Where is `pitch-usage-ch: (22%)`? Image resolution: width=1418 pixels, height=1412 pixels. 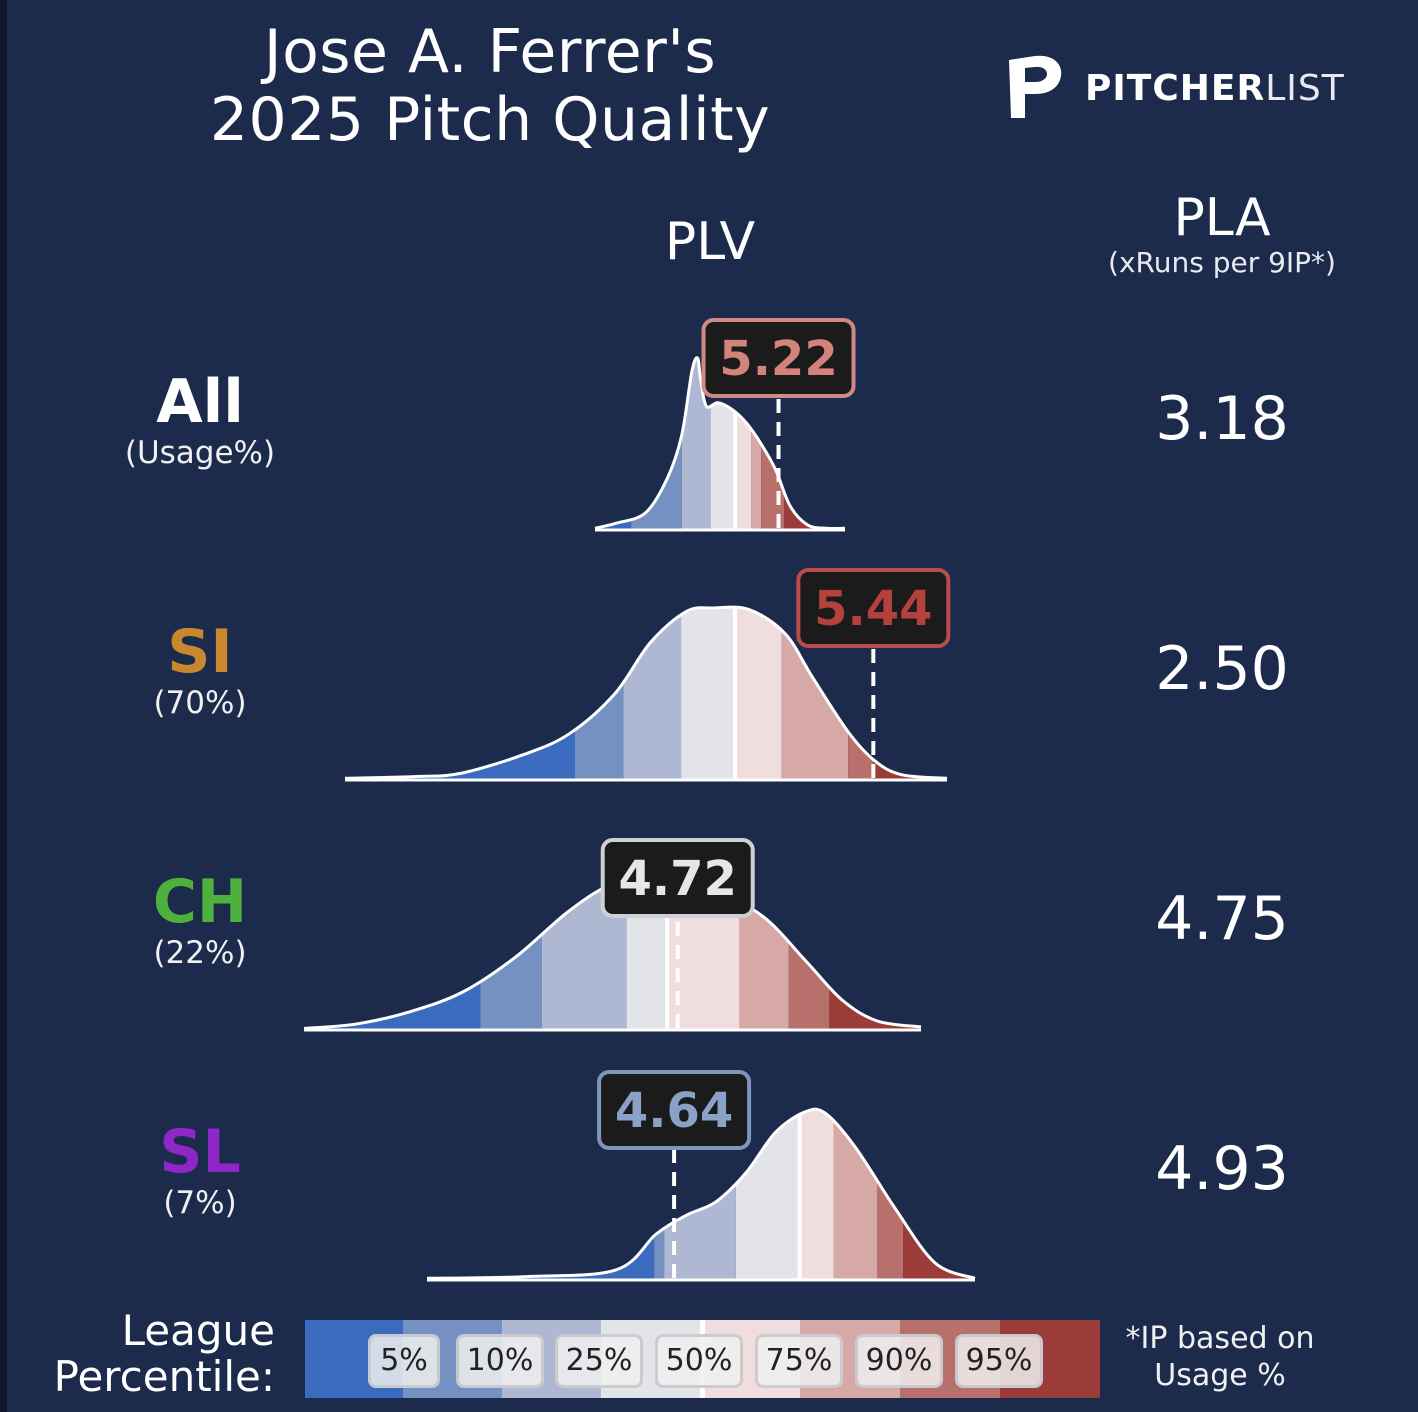
pitch-usage-ch: (22%) is located at coordinates (200, 953).